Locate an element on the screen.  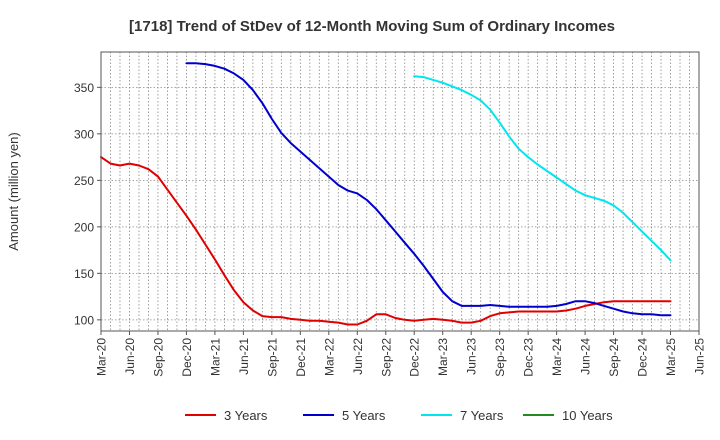
y-axis: 100 150 200 250 300 350 is located at coordinates (87, 204).